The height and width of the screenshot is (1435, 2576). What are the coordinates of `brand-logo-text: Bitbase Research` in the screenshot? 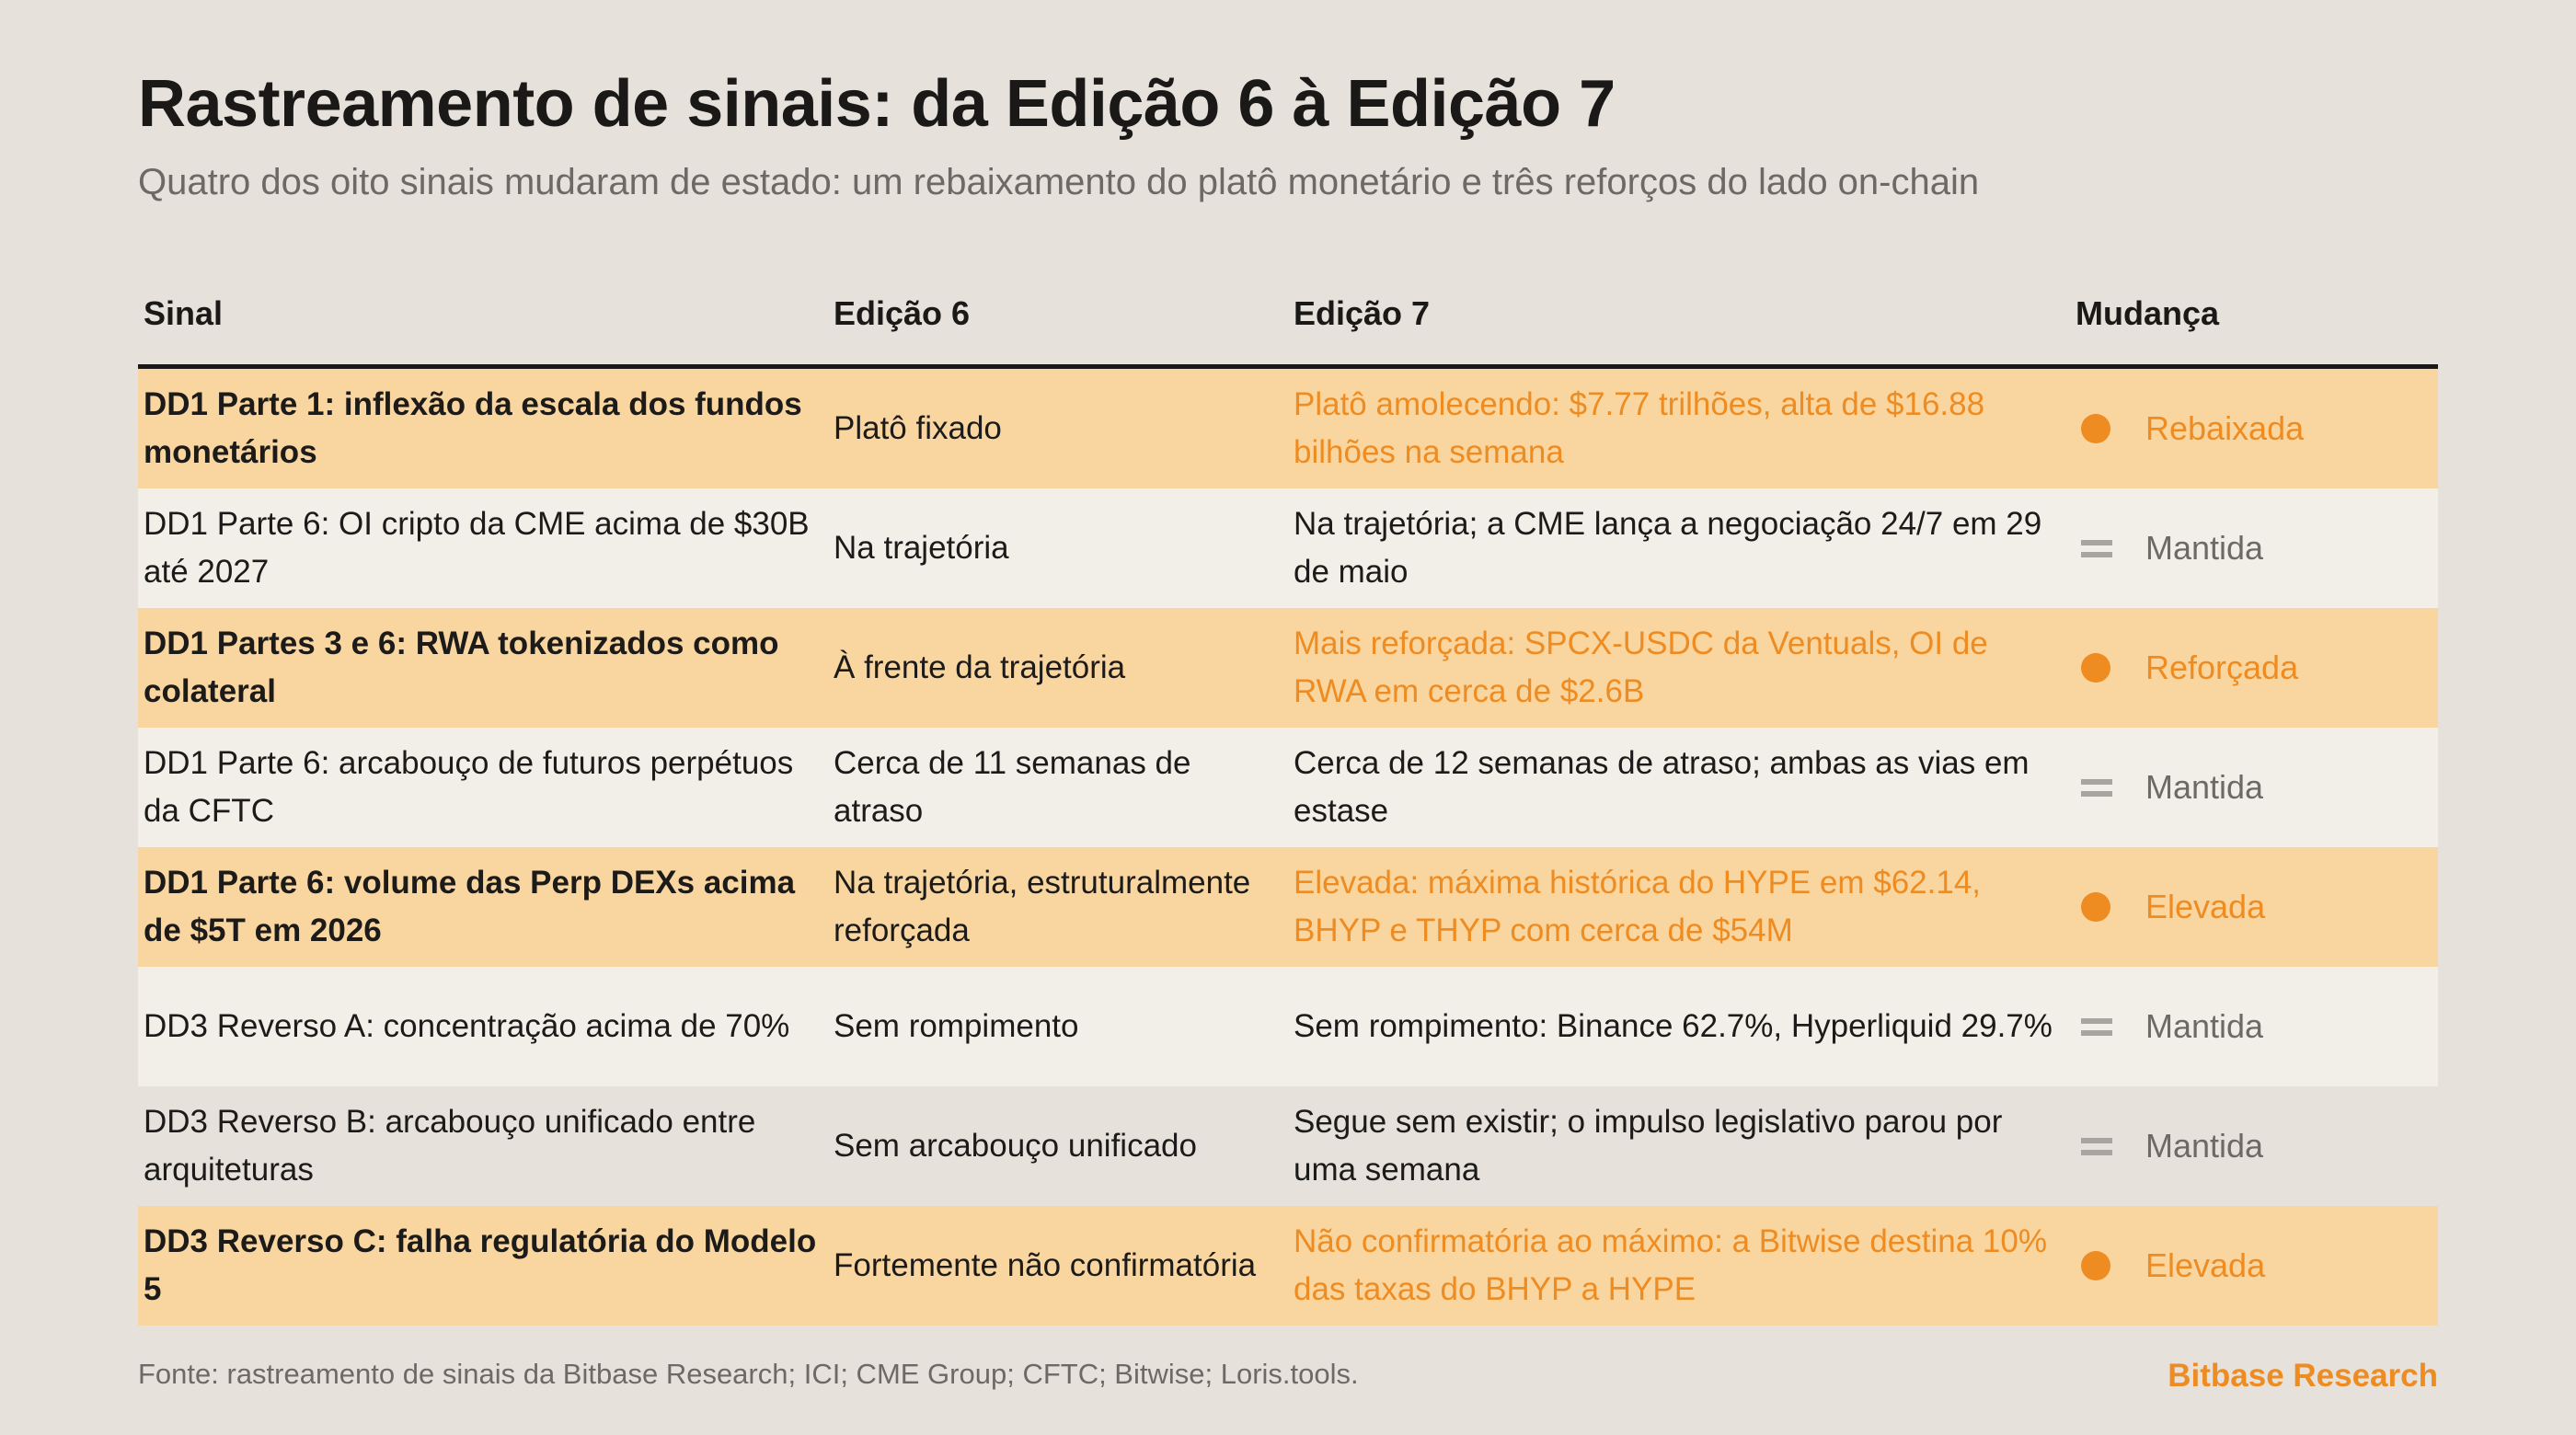 It's located at (2303, 1376).